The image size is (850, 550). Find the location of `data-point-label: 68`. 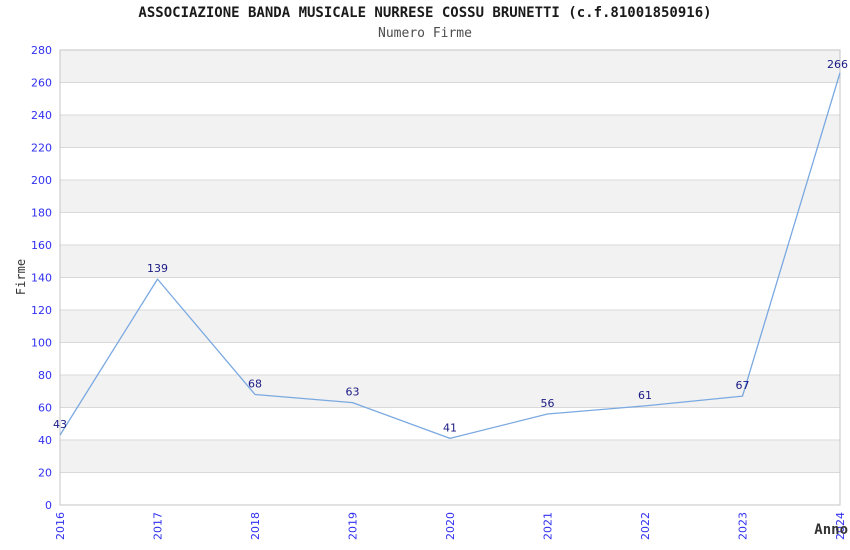

data-point-label: 68 is located at coordinates (255, 384).